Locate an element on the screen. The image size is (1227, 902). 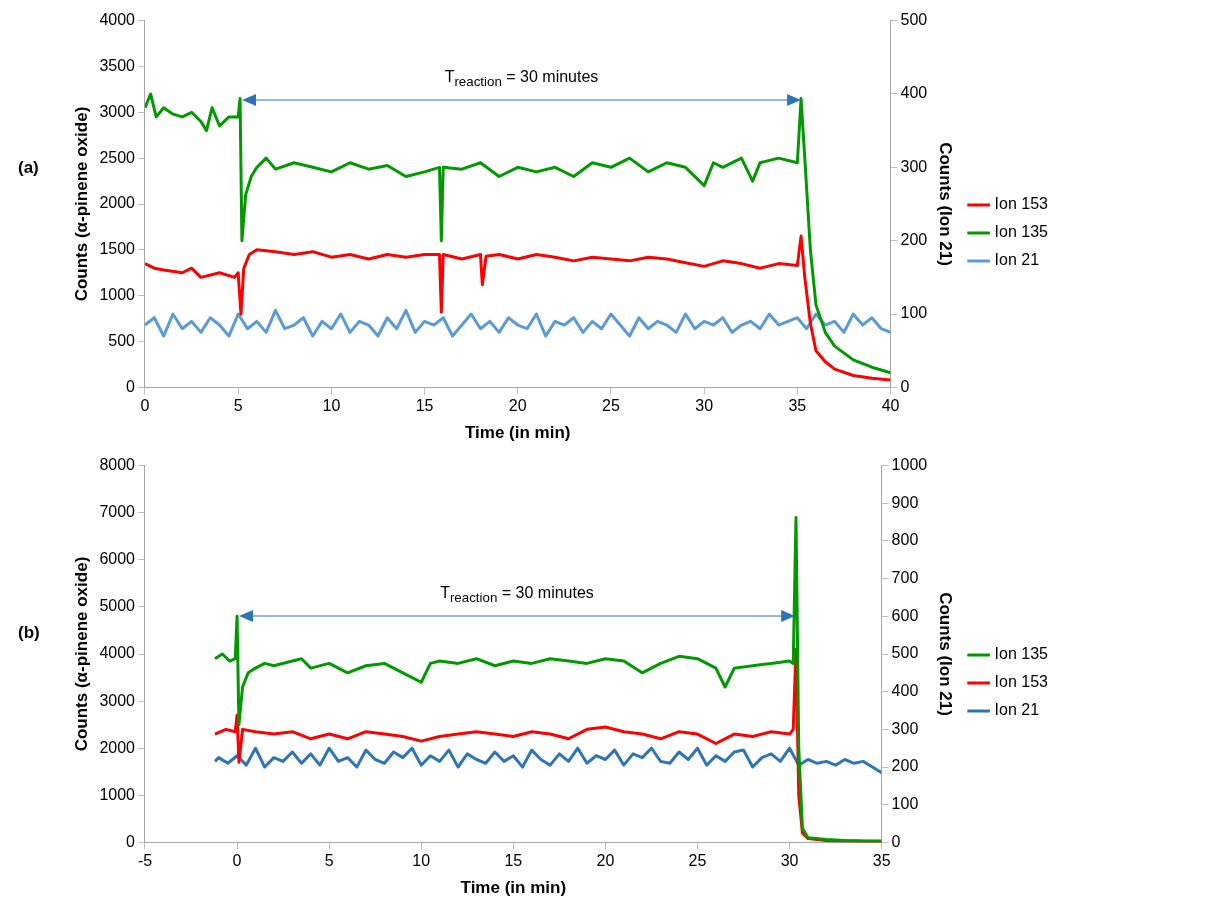
y-tick-label: 5000 is located at coordinates (117, 606).